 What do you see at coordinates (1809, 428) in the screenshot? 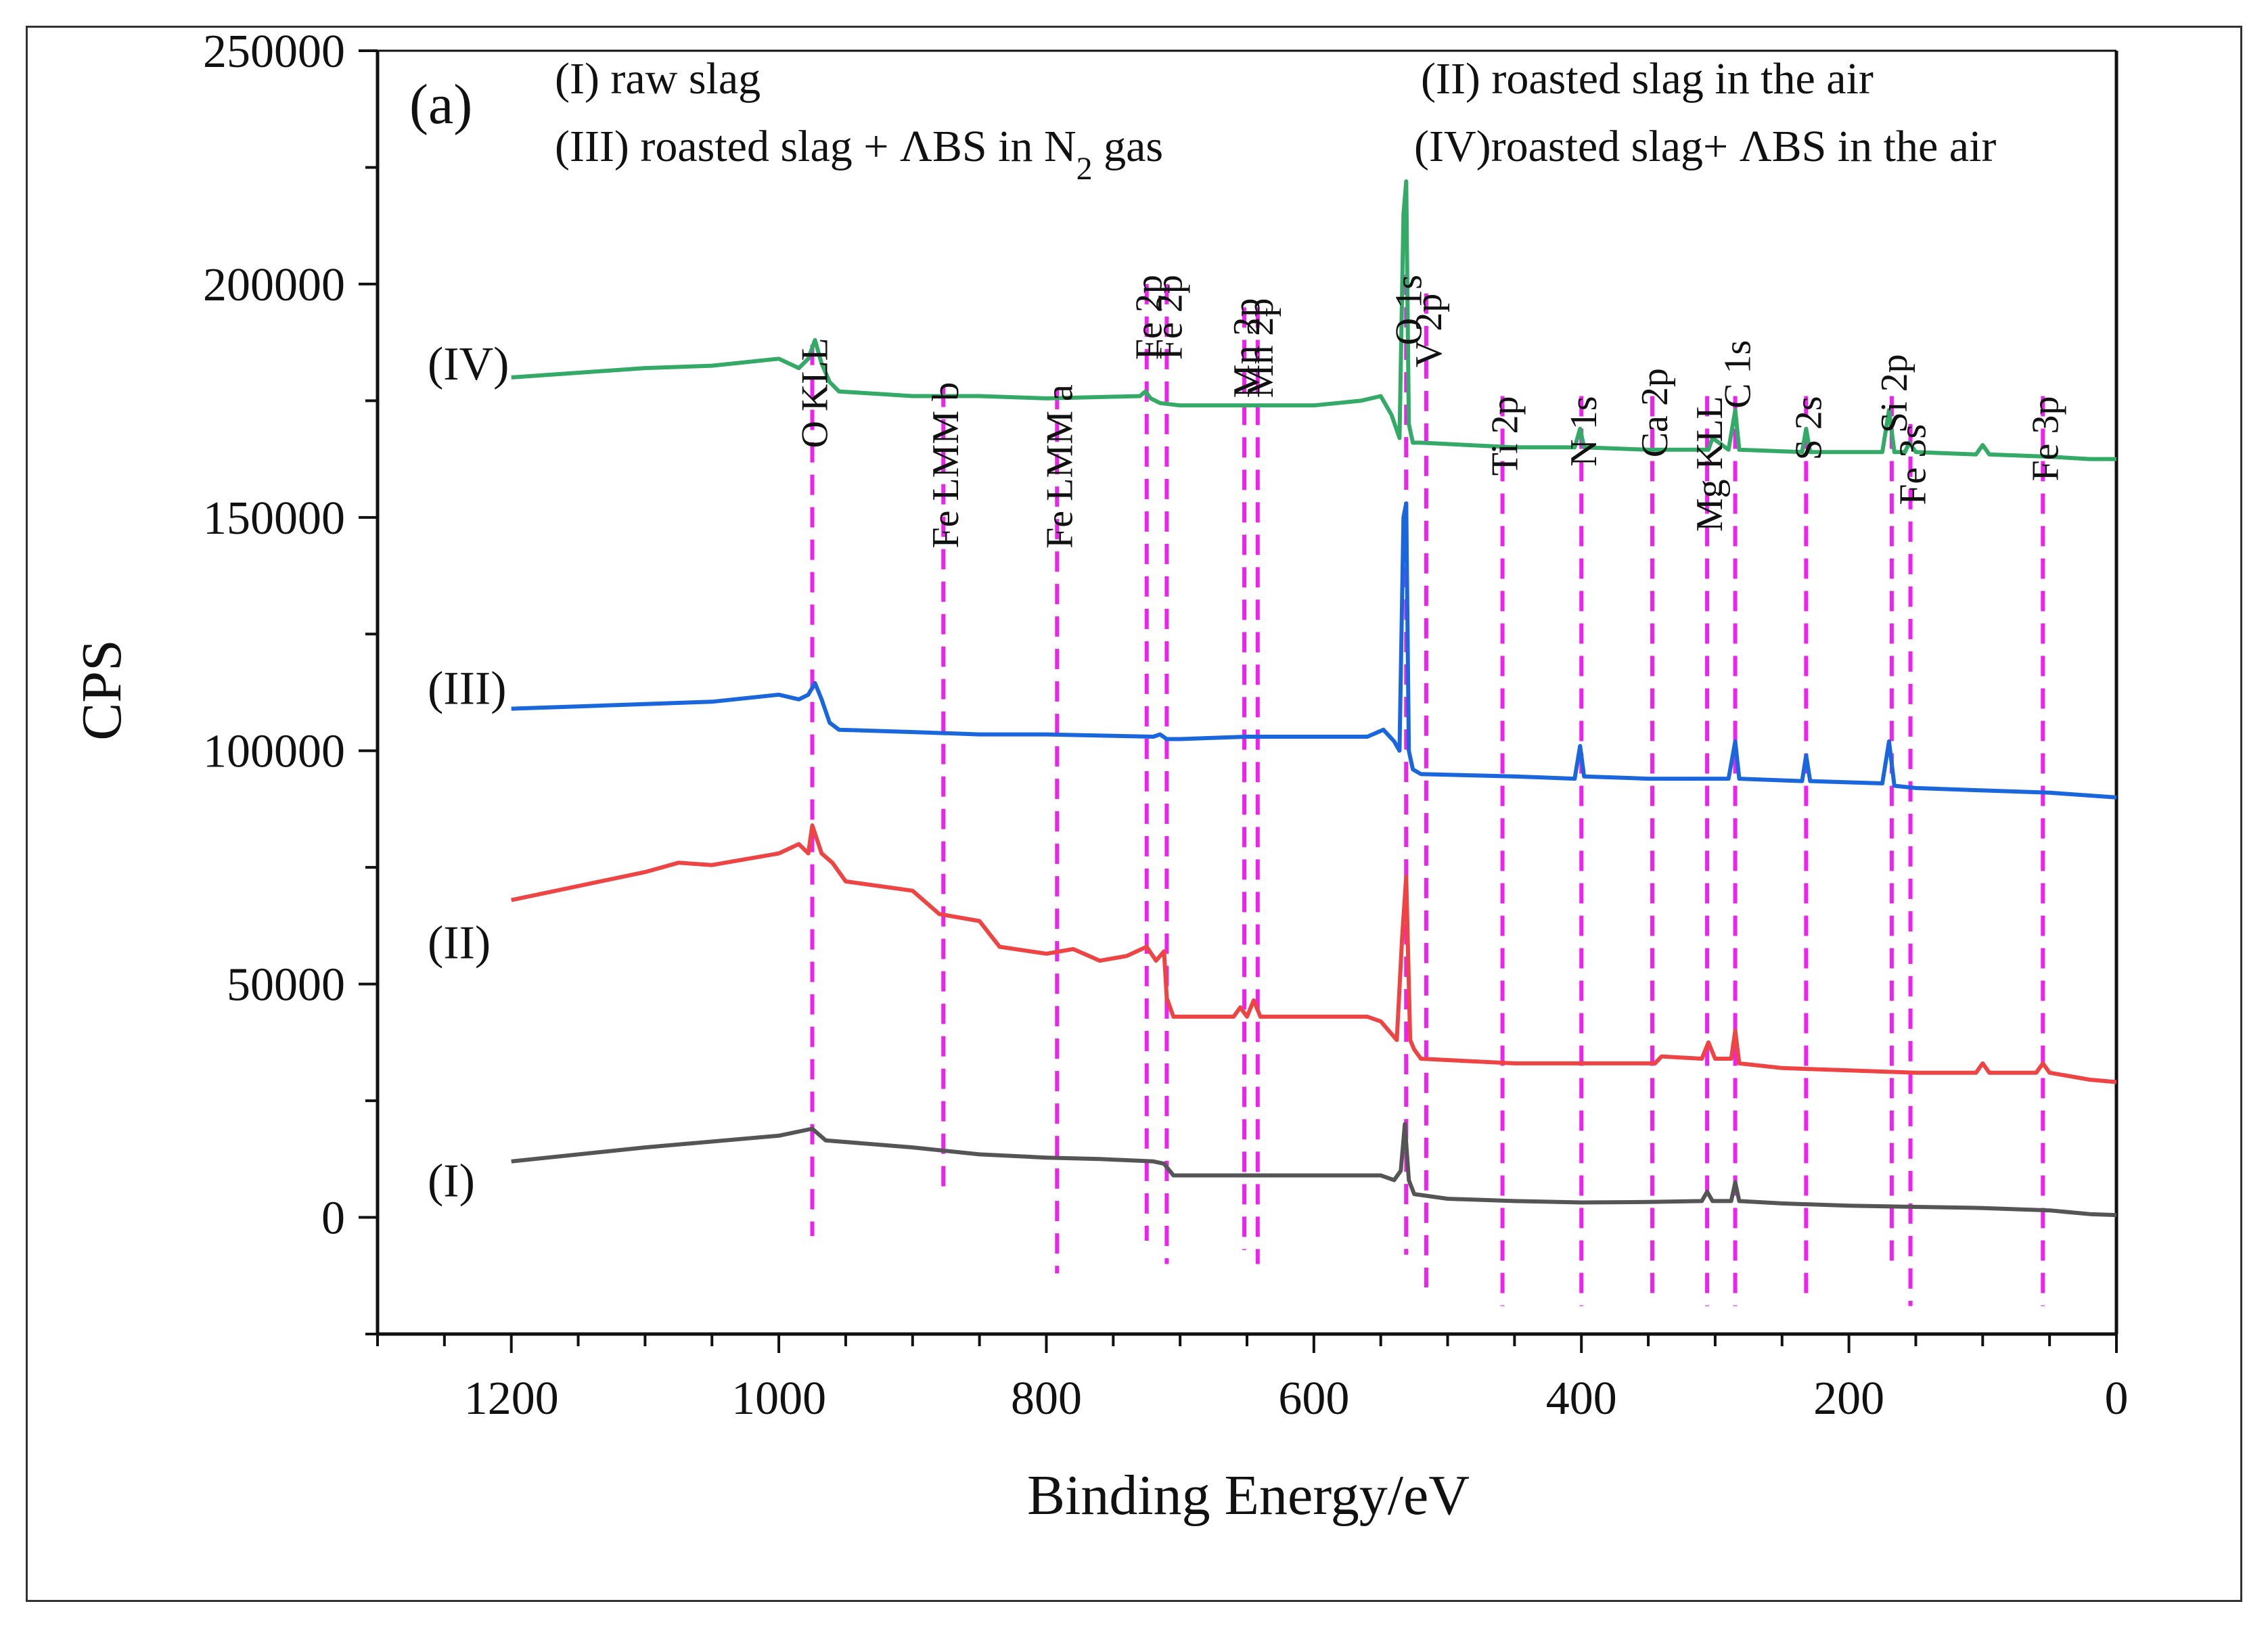
I see `peak-label: S 2s` at bounding box center [1809, 428].